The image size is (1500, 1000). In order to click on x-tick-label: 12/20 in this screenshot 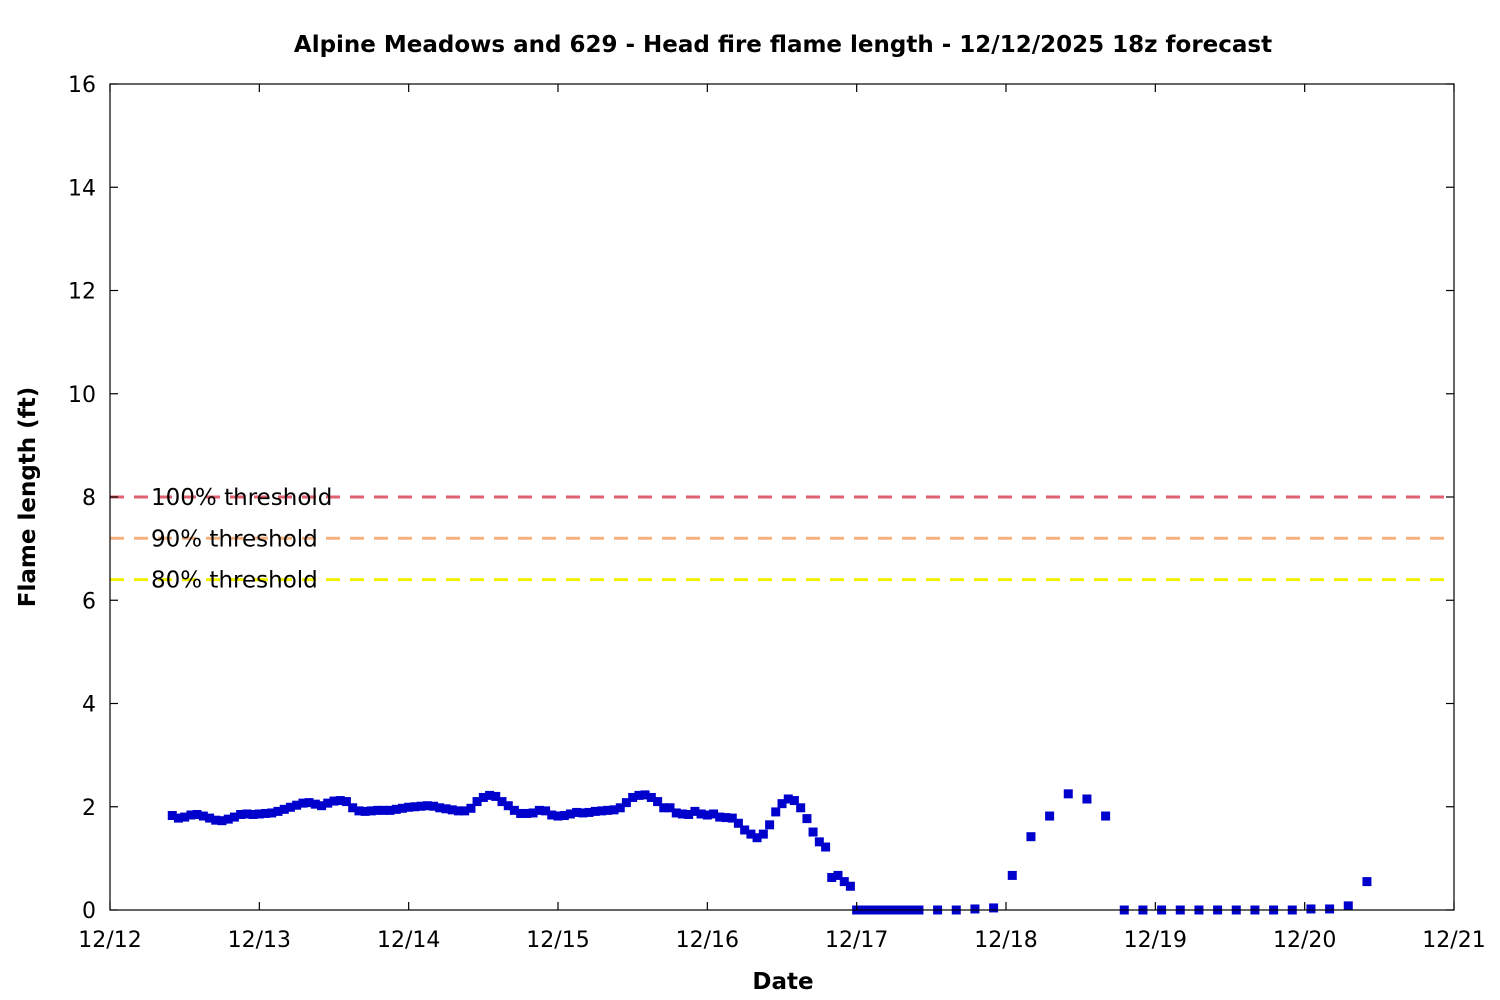, I will do `click(1304, 940)`.